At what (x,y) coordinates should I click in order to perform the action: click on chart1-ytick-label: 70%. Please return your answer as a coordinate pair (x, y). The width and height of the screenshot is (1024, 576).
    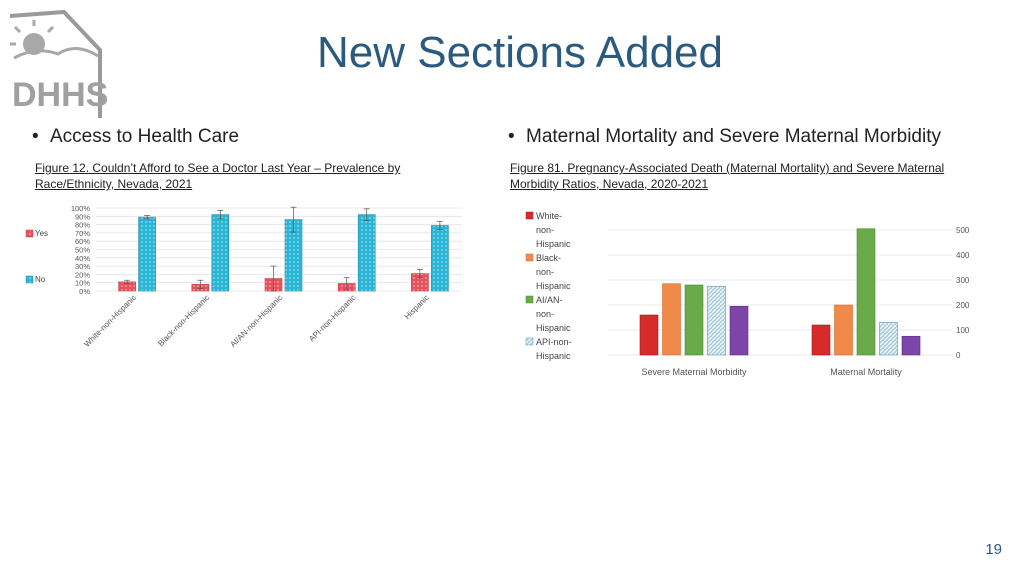
    Looking at the image, I should click on (82, 233).